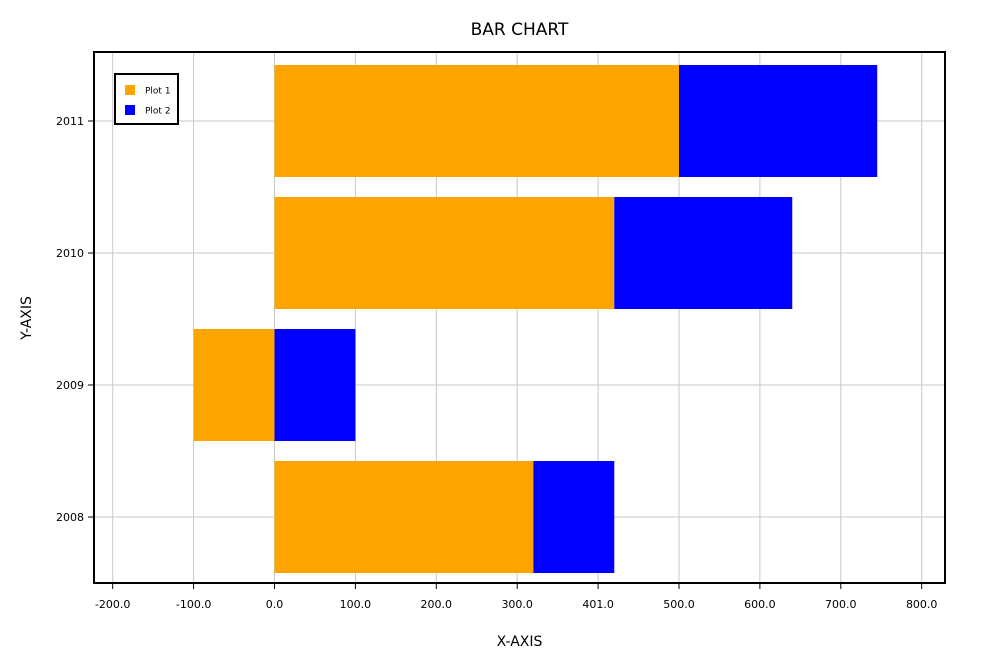  What do you see at coordinates (517, 604) in the screenshot?
I see `x-tick-label: 300.0` at bounding box center [517, 604].